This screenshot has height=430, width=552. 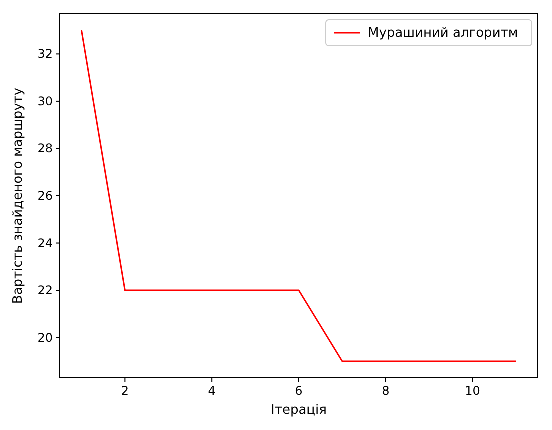 I want to click on y-tick-label: 28, so click(x=45, y=149).